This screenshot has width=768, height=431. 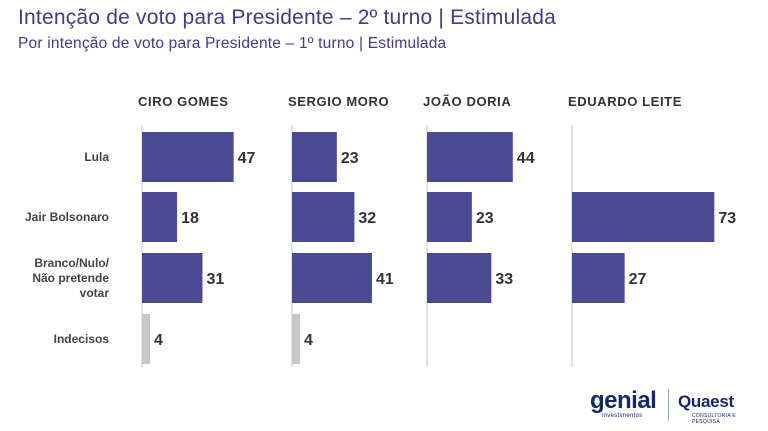 What do you see at coordinates (504, 279) in the screenshot?
I see `data-label: 33` at bounding box center [504, 279].